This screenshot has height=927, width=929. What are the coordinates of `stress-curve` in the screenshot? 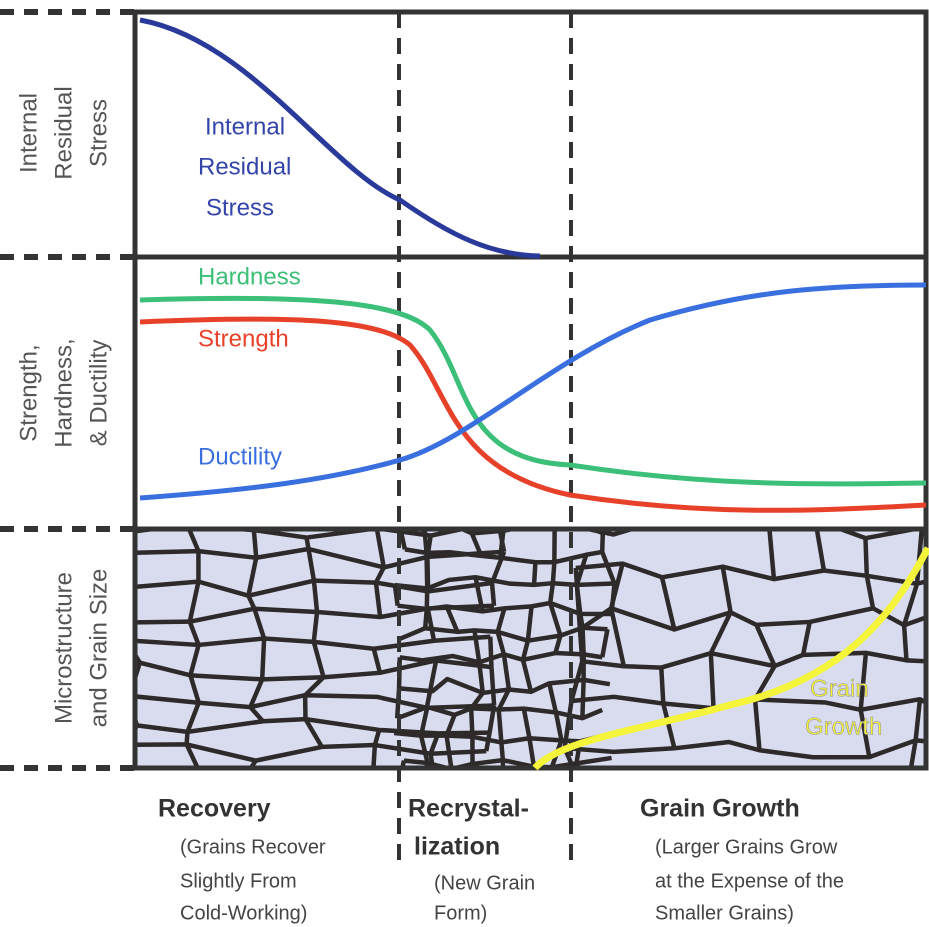 It's located at (340, 138).